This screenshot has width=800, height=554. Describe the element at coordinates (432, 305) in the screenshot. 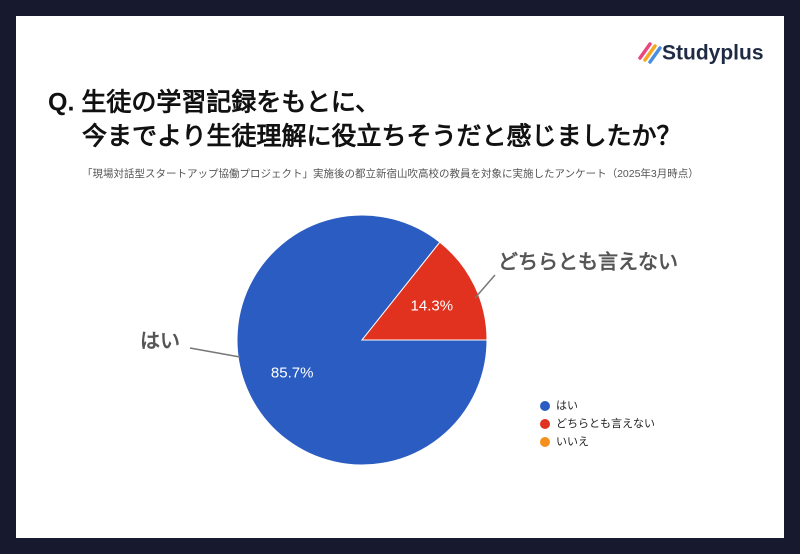

I see `value-label: 14.3%` at that location.